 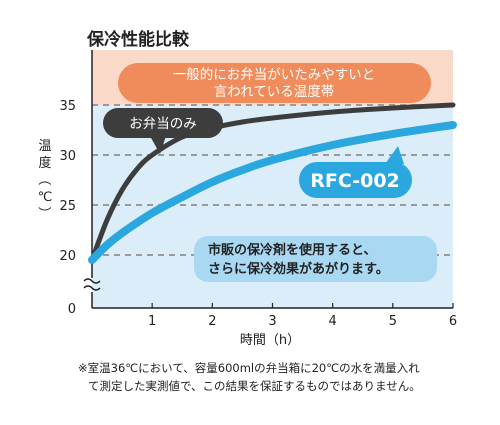 What do you see at coordinates (43, 212) in the screenshot?
I see `y-axis-title-char: ）` at bounding box center [43, 212].